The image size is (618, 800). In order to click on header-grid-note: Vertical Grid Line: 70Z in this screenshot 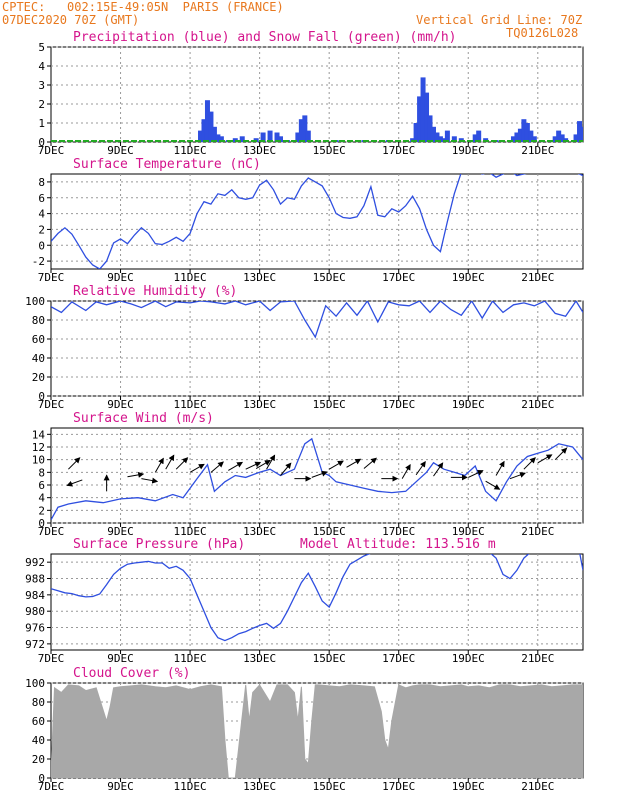, I will do `click(499, 20)`.